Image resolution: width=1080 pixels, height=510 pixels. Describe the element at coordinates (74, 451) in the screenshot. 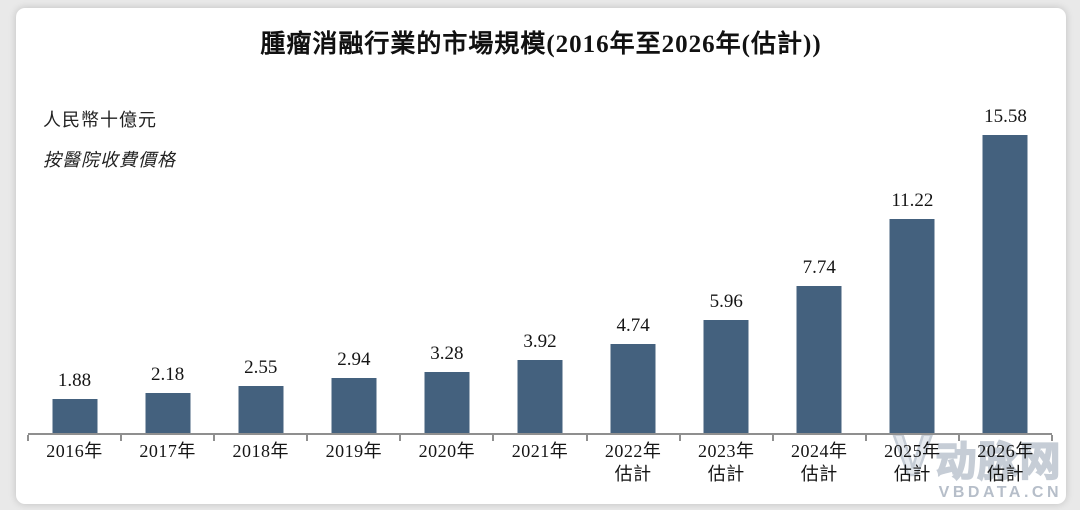

I see `x-axis-label-year: 2016年` at that location.